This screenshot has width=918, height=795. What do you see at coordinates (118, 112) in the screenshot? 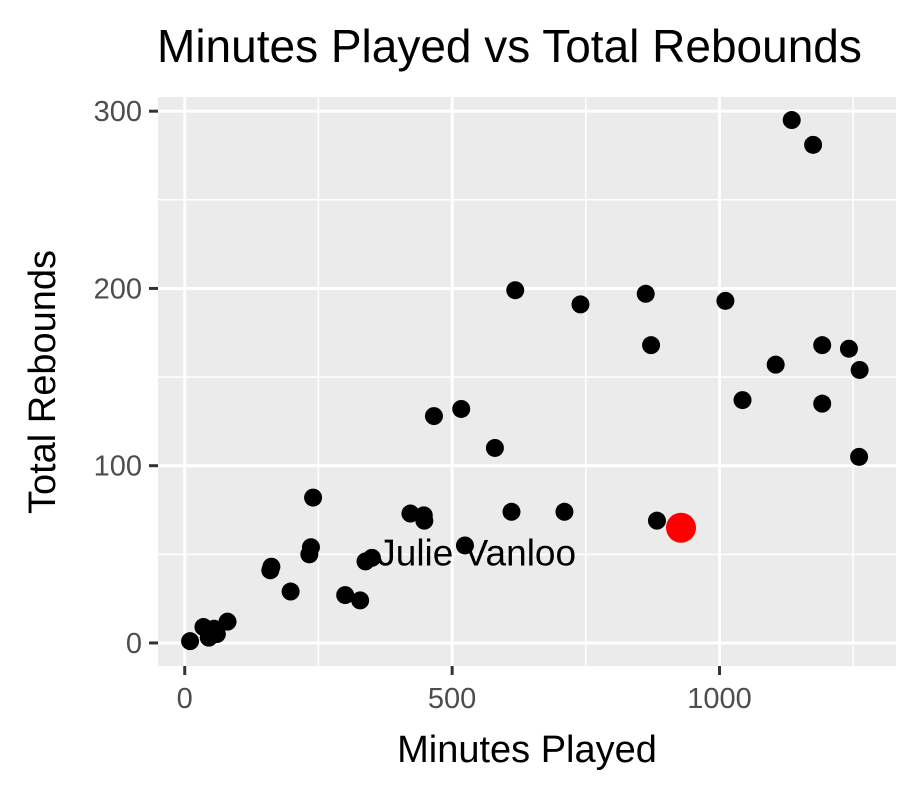
I see `y-tick-label: 300` at bounding box center [118, 112].